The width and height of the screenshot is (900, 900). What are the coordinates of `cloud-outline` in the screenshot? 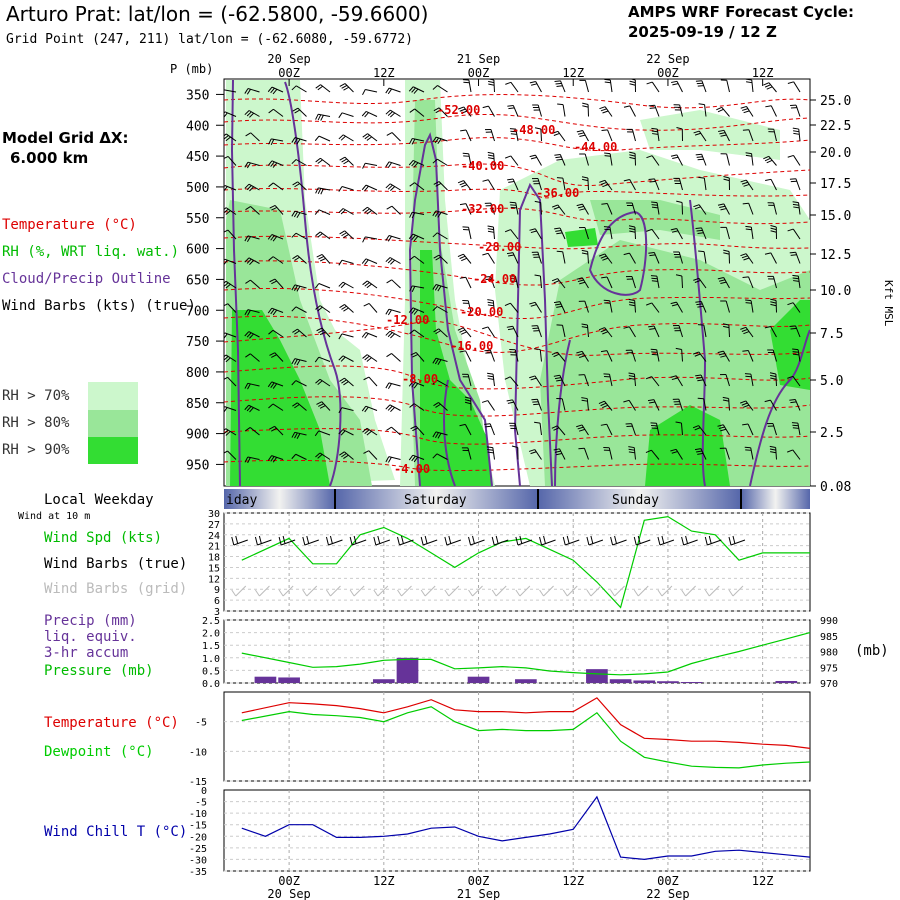 It's located at (779, 407).